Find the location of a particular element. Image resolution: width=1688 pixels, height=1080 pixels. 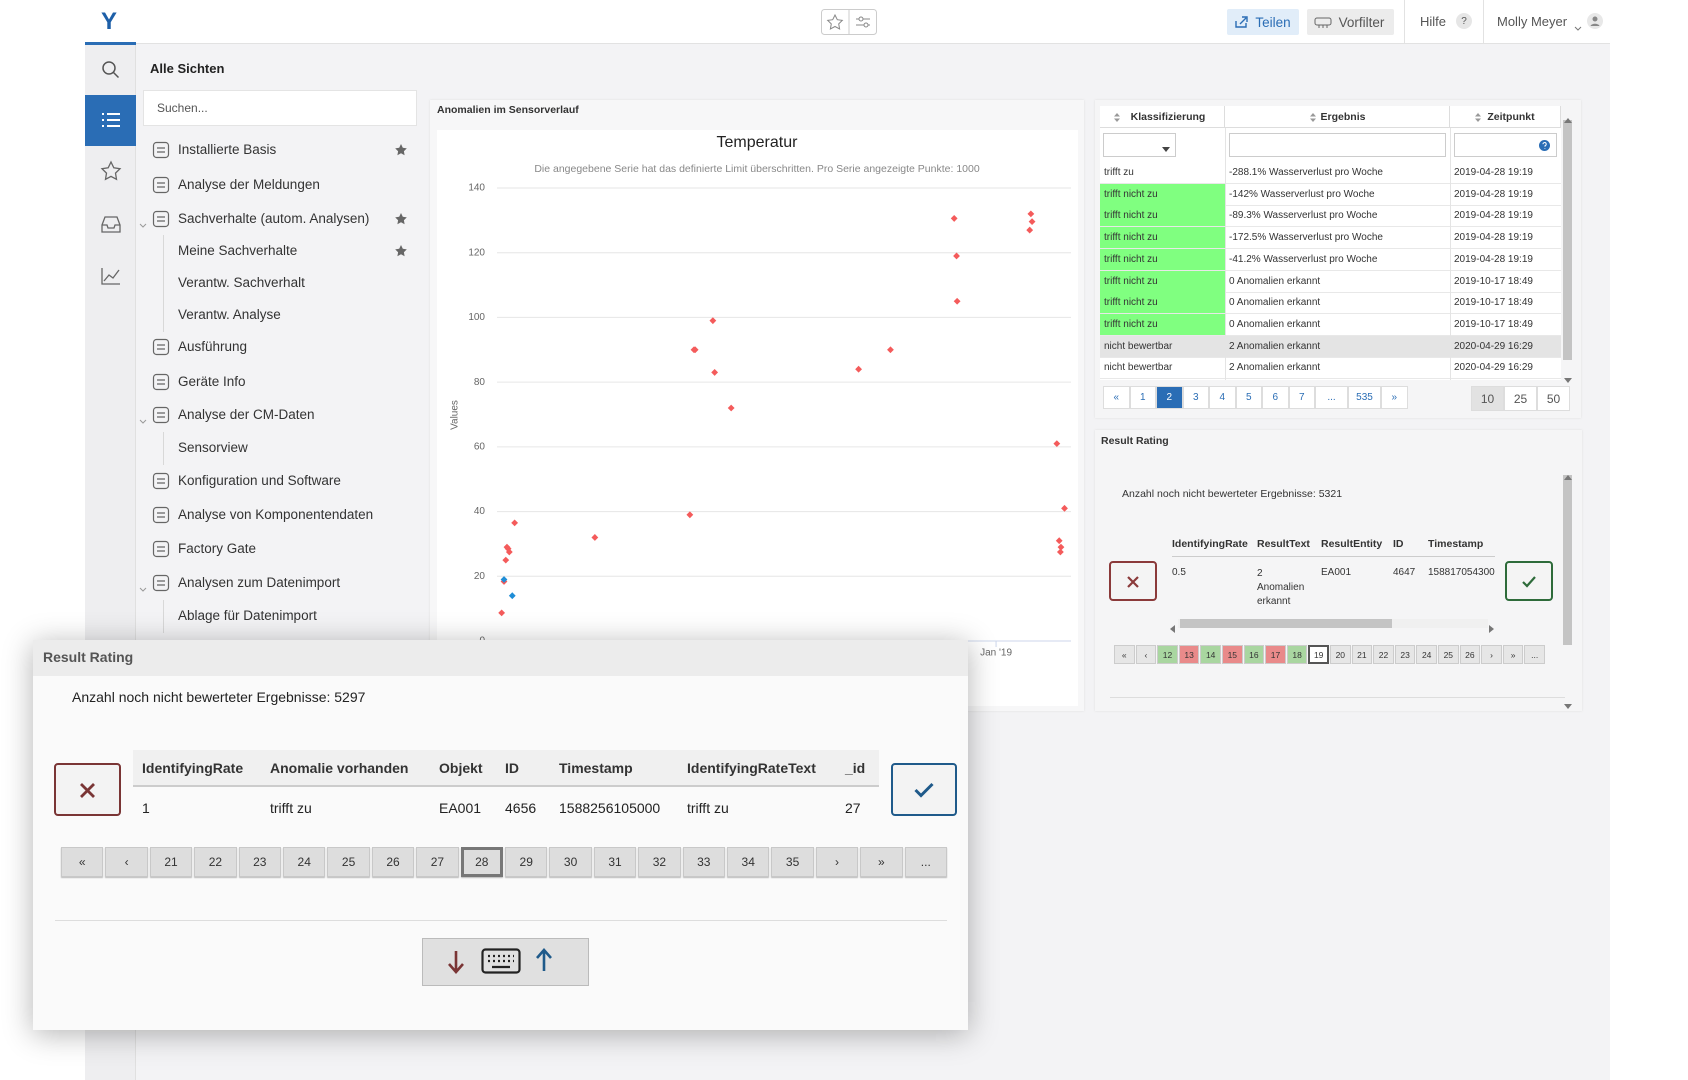

dialog-page-button: 21 is located at coordinates (171, 862).